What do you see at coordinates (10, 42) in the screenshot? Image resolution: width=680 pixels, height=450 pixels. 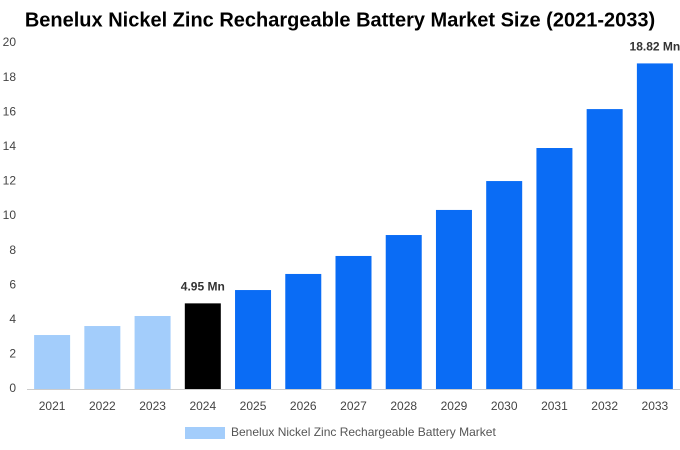 I see `y-tick-label: 20` at bounding box center [10, 42].